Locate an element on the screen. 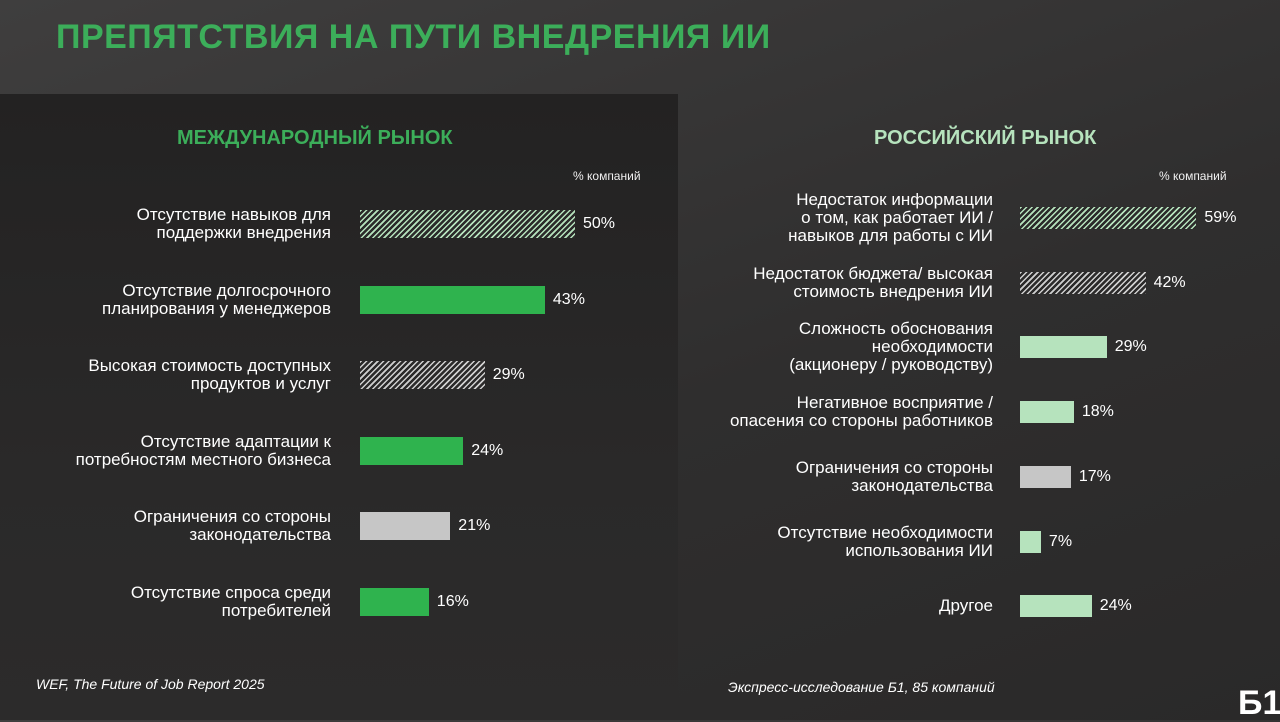 Image resolution: width=1280 pixels, height=722 pixels. intl-bar-value: 16% is located at coordinates (452, 601).